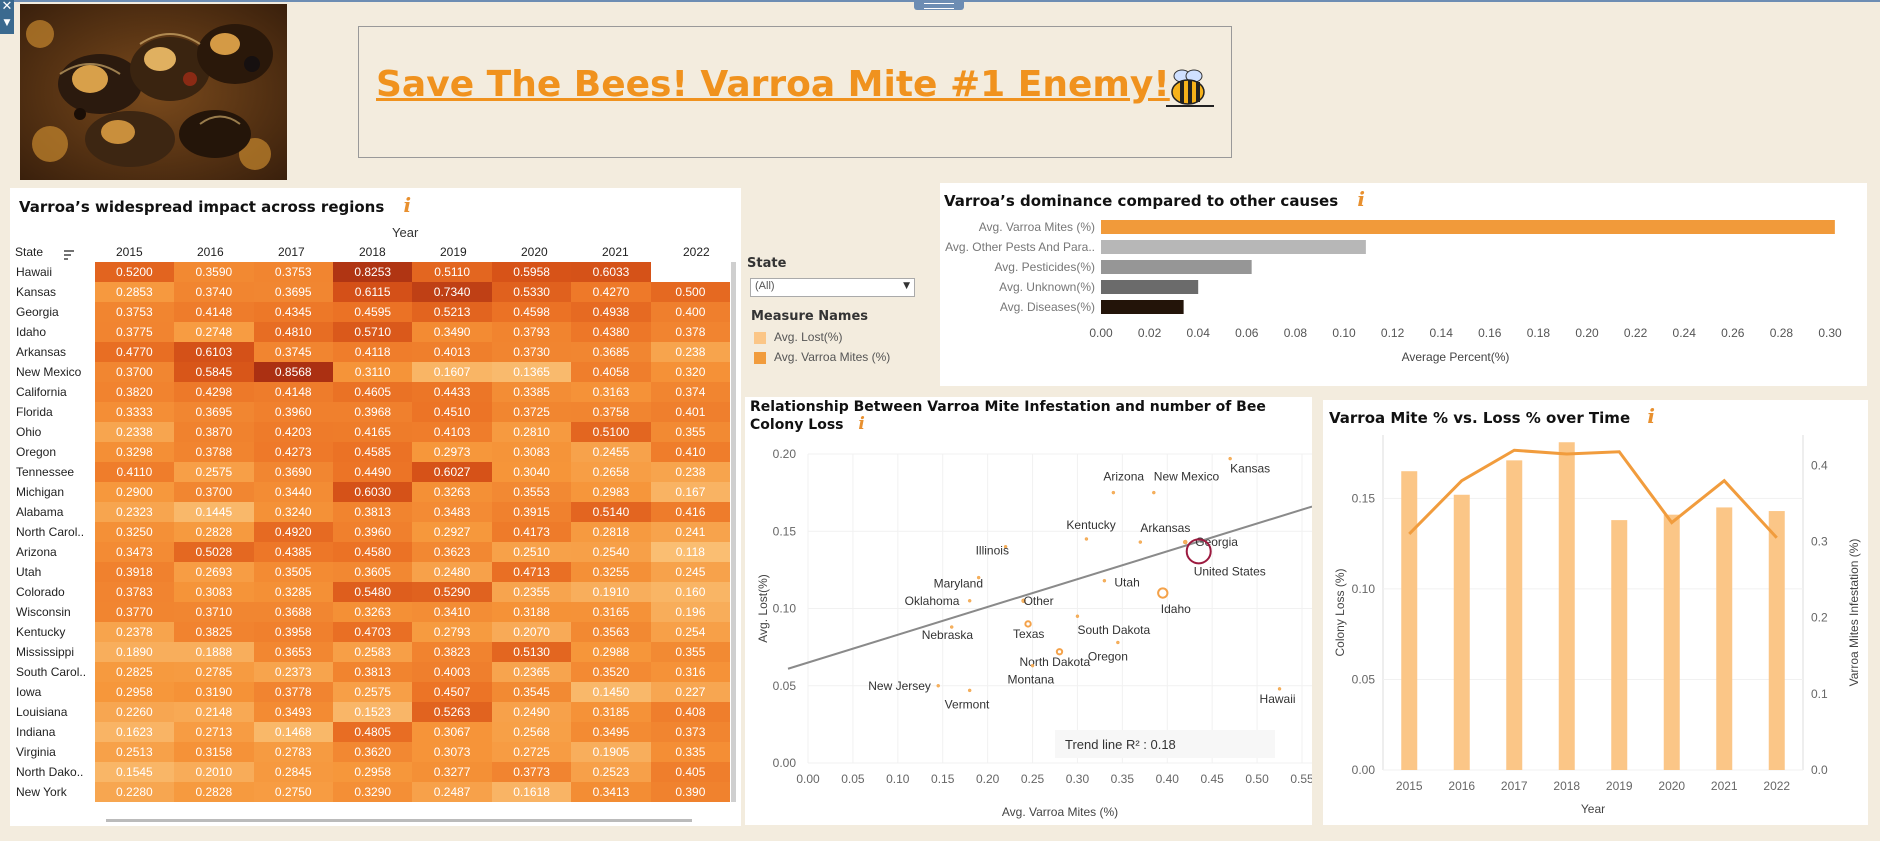 This screenshot has height=841, width=1880. What do you see at coordinates (293, 552) in the screenshot?
I see `heat-cell: 0.4385` at bounding box center [293, 552].